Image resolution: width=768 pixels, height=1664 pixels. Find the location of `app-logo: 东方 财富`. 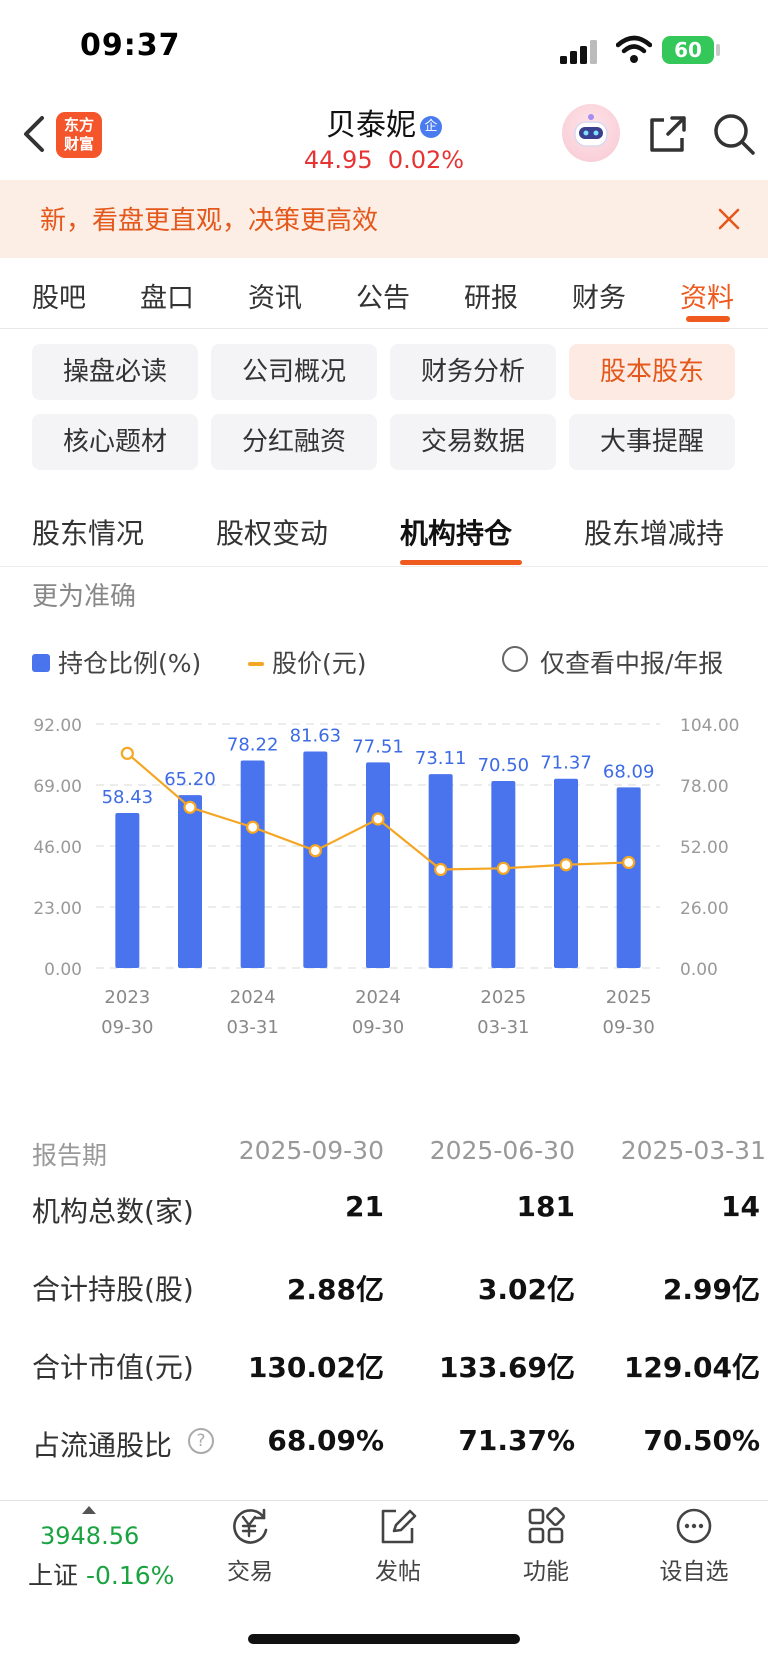

app-logo: 东方 财富 is located at coordinates (79, 135).